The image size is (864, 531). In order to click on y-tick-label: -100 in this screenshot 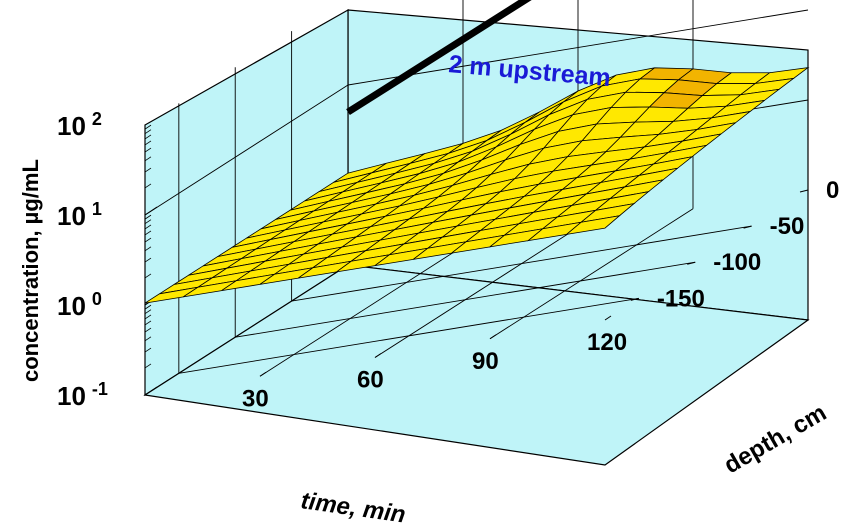, I will do `click(737, 262)`.